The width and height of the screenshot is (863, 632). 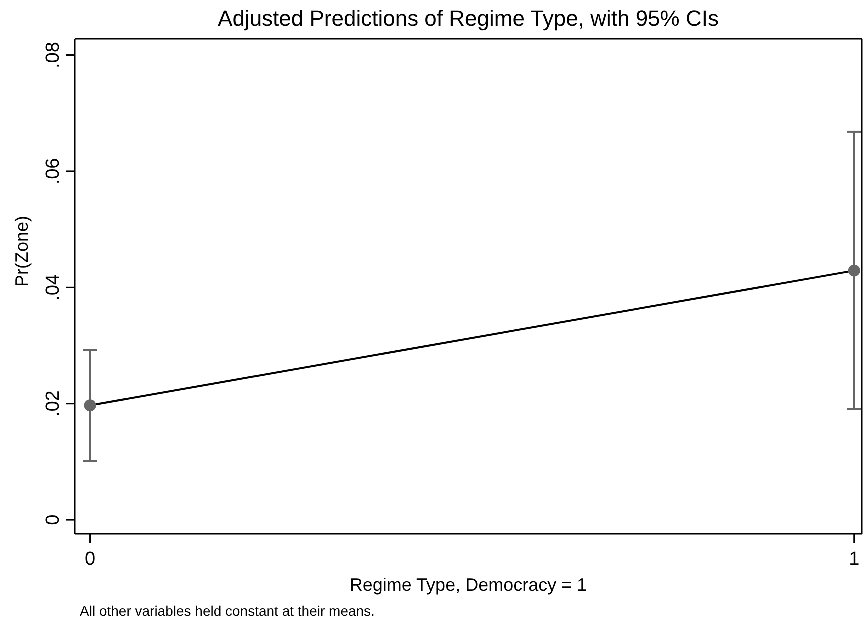 What do you see at coordinates (53, 520) in the screenshot?
I see `y-tick-label: 0` at bounding box center [53, 520].